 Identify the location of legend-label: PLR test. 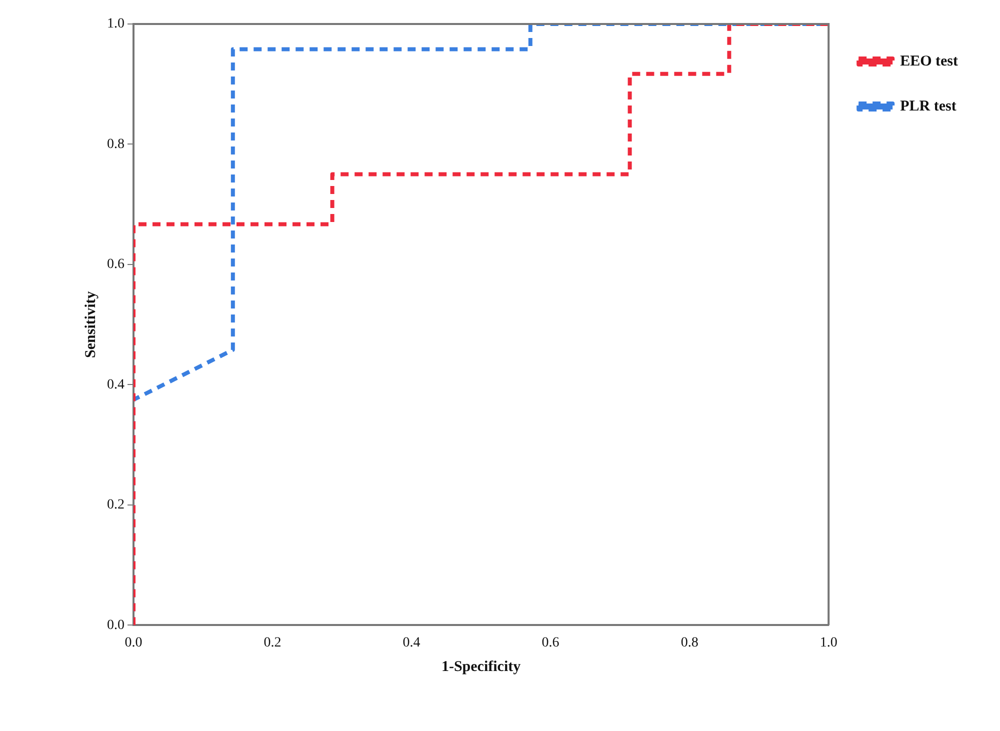
(928, 106).